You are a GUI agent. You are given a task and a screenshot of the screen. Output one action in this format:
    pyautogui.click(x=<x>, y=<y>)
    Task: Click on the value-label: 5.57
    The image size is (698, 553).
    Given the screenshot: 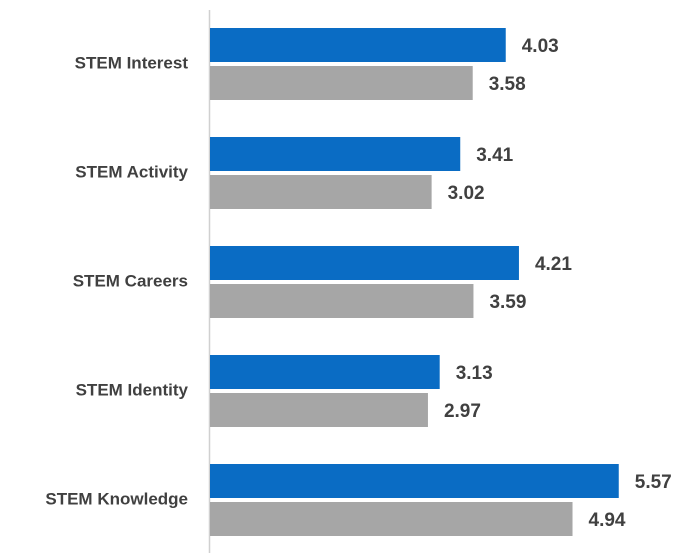 What is the action you would take?
    pyautogui.click(x=653, y=482)
    